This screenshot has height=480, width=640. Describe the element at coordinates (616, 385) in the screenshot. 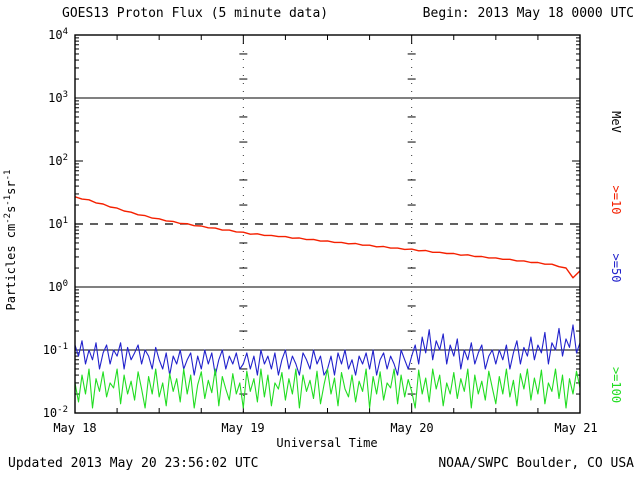

I see `legend-ge100-label: >=100` at that location.